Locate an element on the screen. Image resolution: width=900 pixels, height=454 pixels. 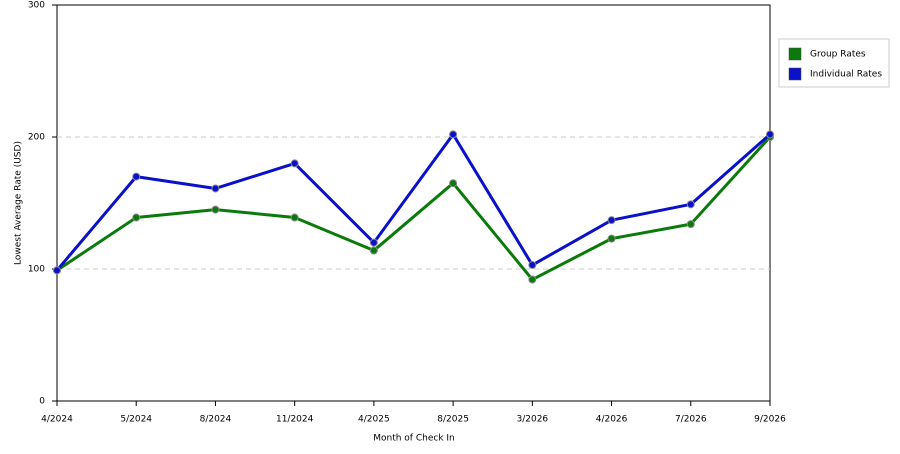
x-tick-label: 9/2026 is located at coordinates (770, 420).